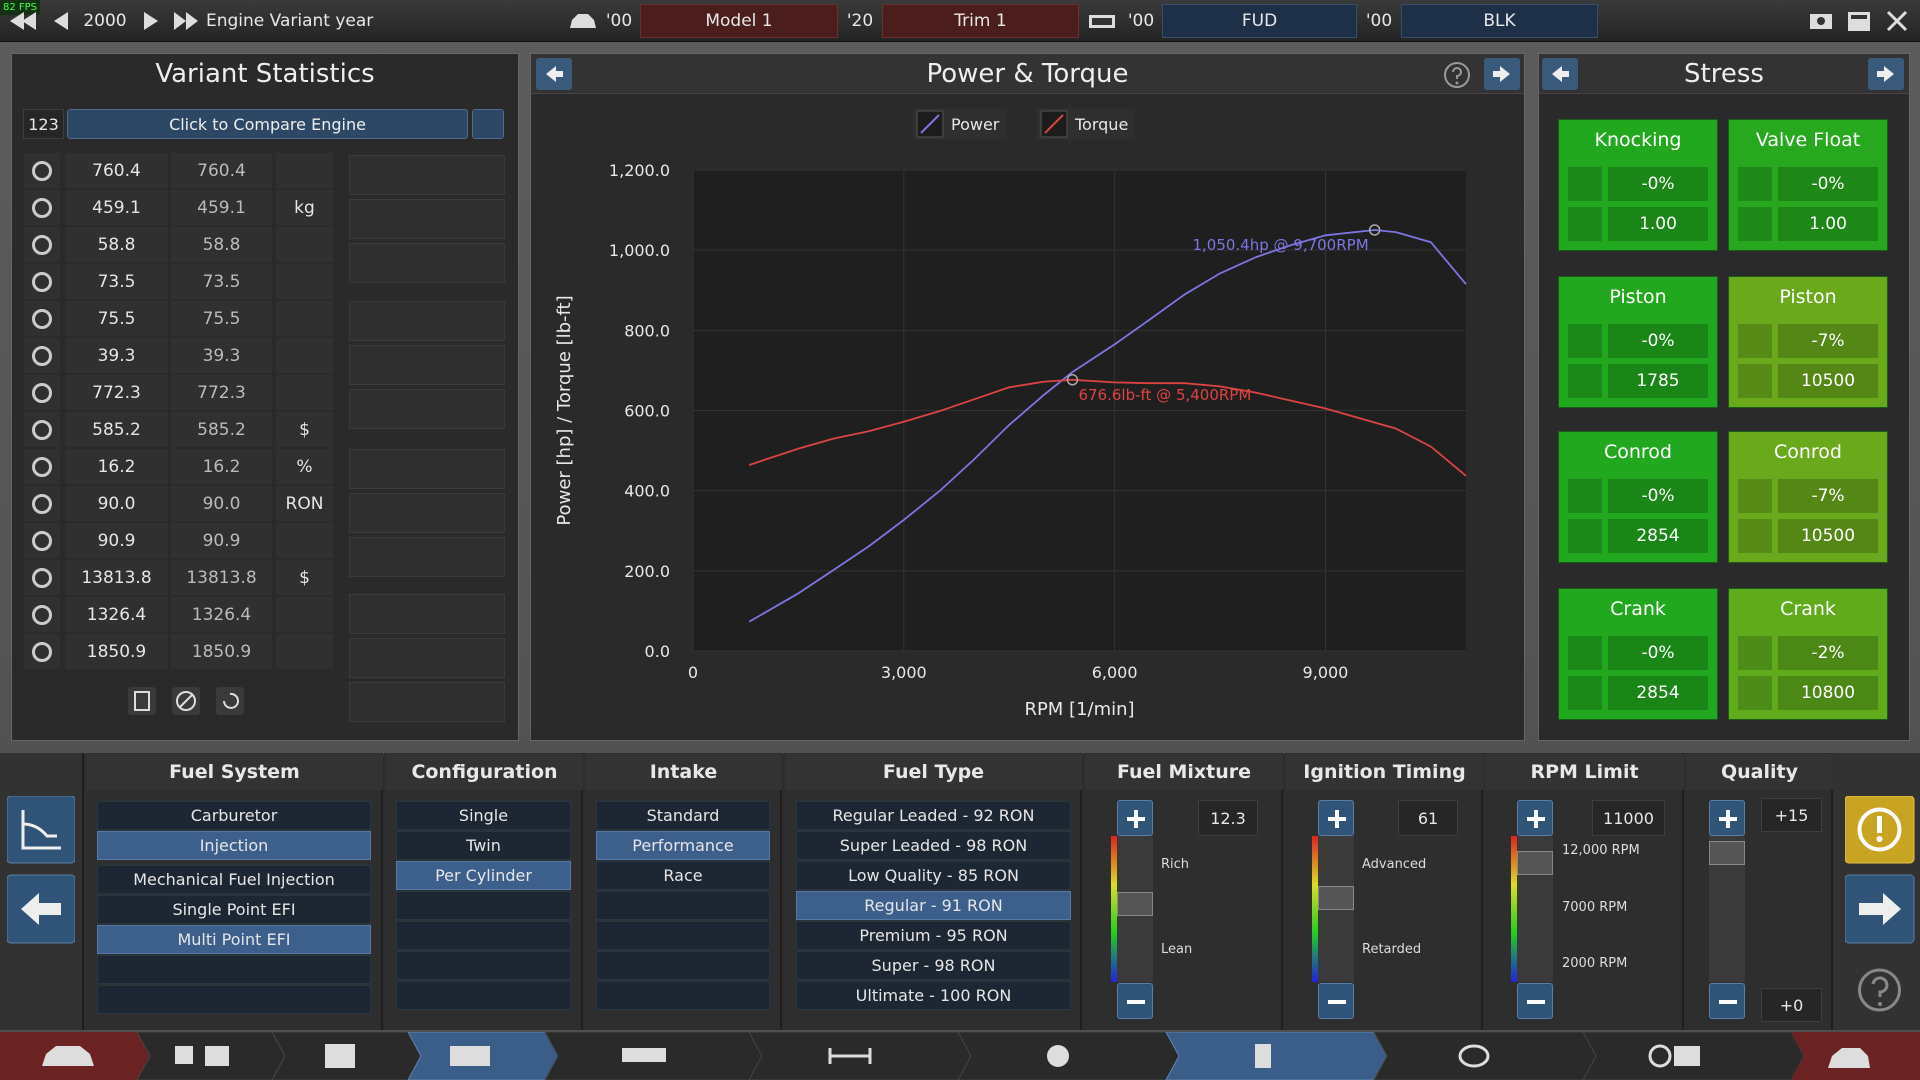  What do you see at coordinates (267, 124) in the screenshot?
I see `compare-button: Click to Compare Engine` at bounding box center [267, 124].